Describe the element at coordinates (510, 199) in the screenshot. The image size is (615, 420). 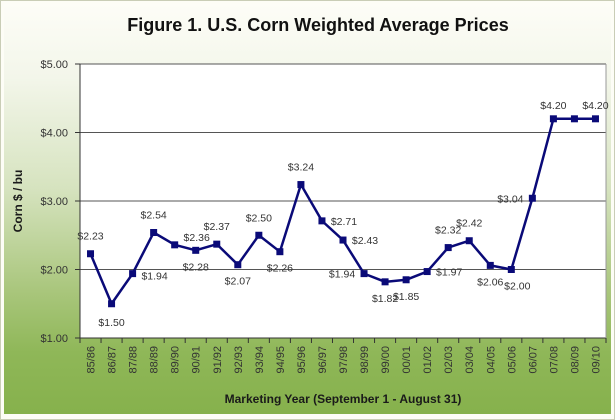
I see `data-label: $3.04` at that location.